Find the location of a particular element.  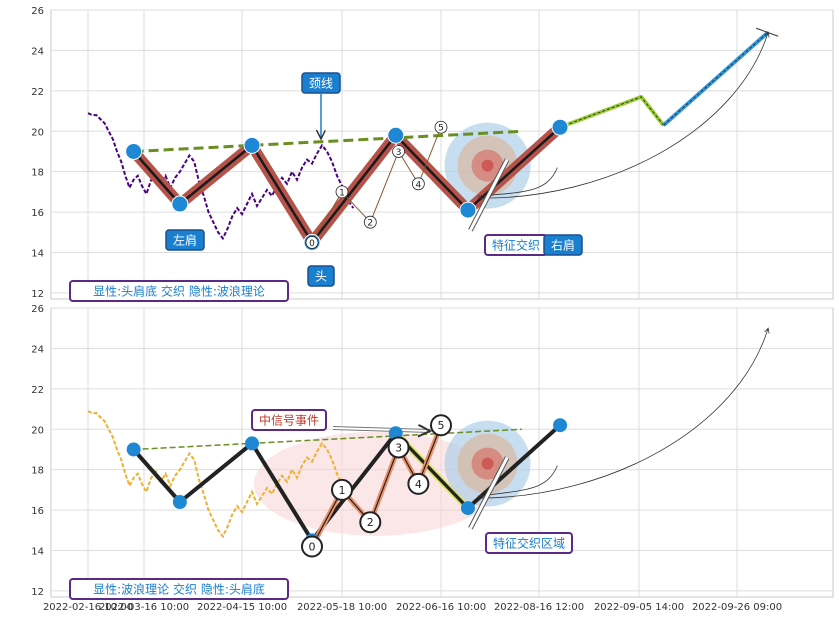

feature-zone-label-bottom: 特征交织区域 is located at coordinates (529, 542).